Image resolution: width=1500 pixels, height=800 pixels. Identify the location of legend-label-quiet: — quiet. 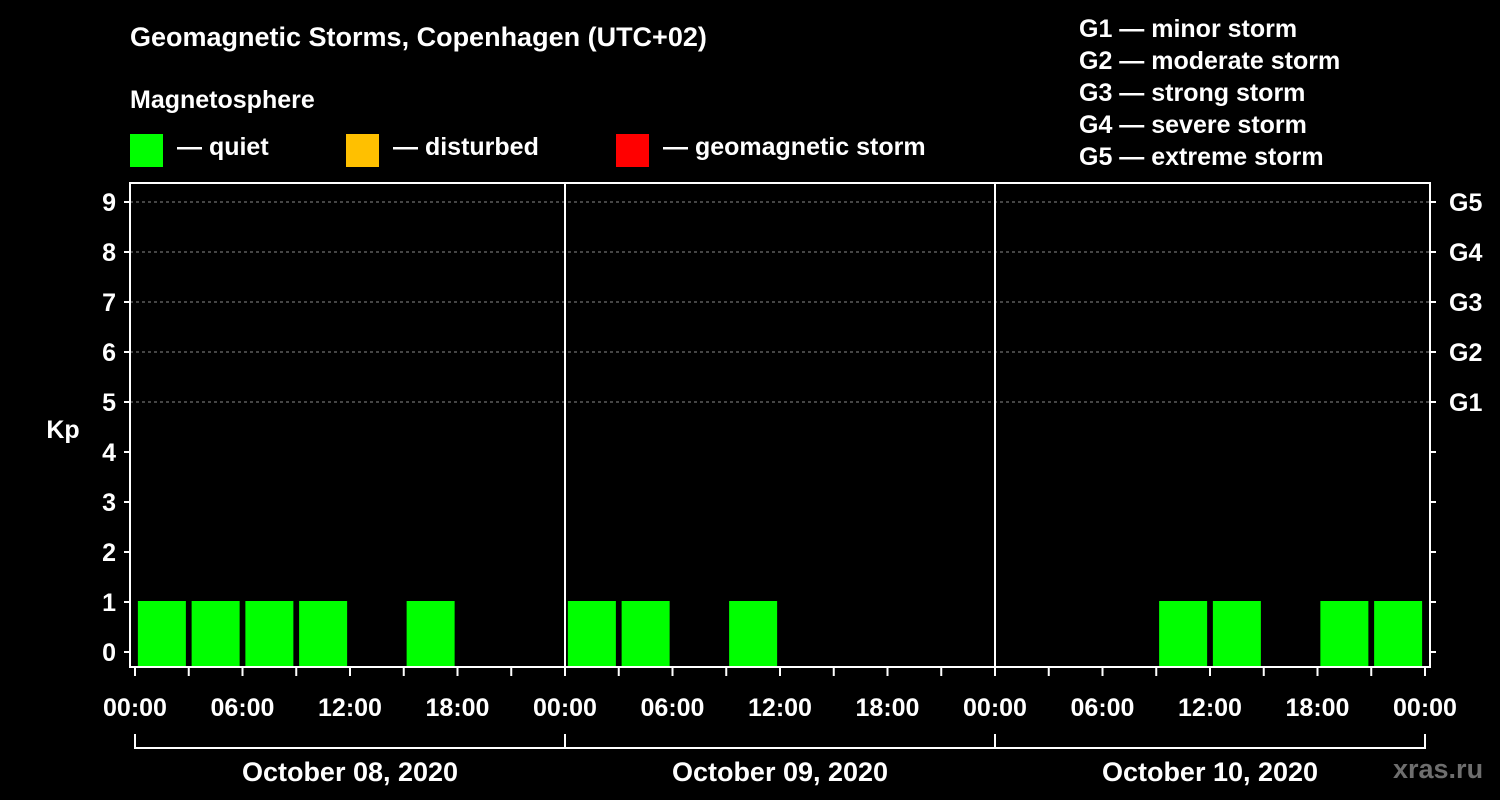
(223, 147).